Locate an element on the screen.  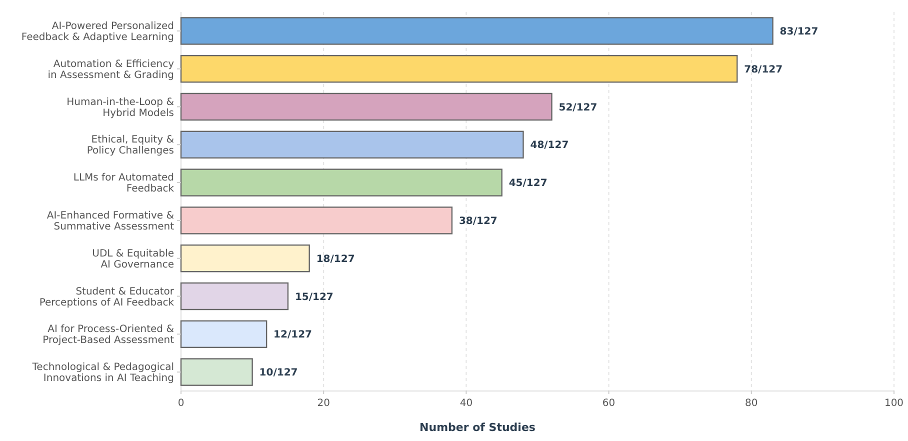
data-label: 15/127 is located at coordinates (314, 297).